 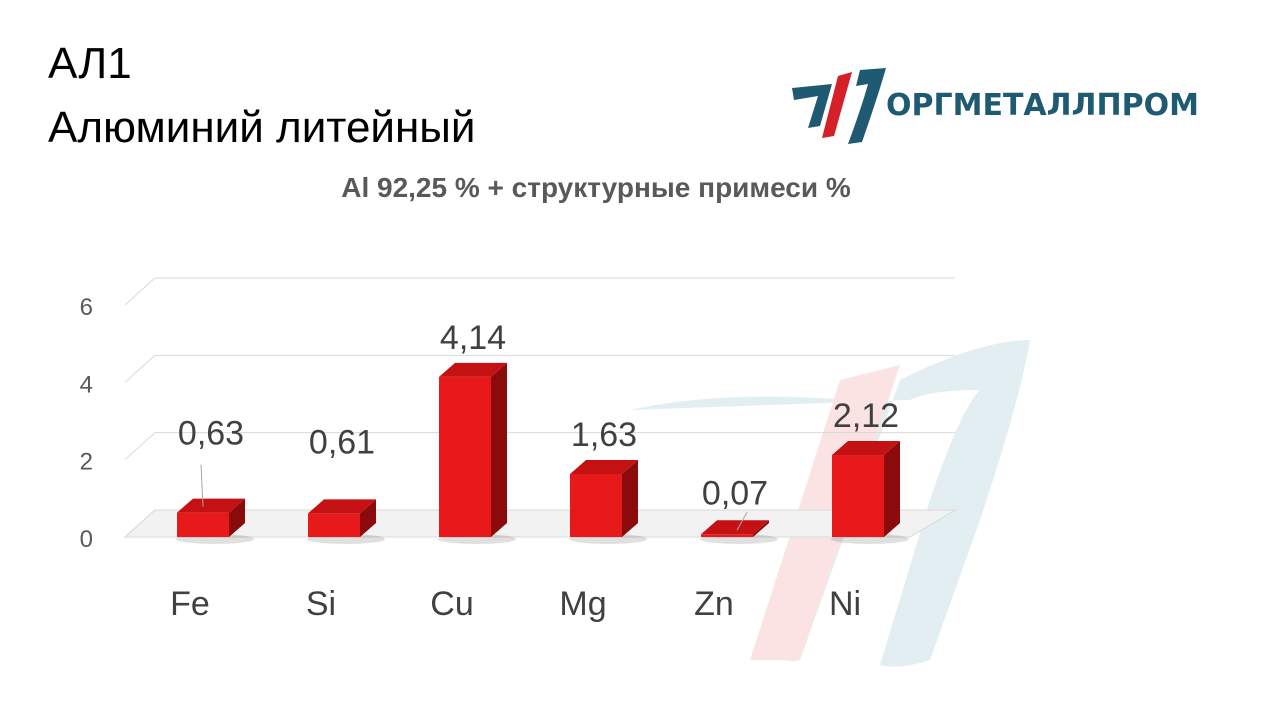 What do you see at coordinates (596, 187) in the screenshot?
I see `chart-title: Al 92,25 % + структурные примеси %` at bounding box center [596, 187].